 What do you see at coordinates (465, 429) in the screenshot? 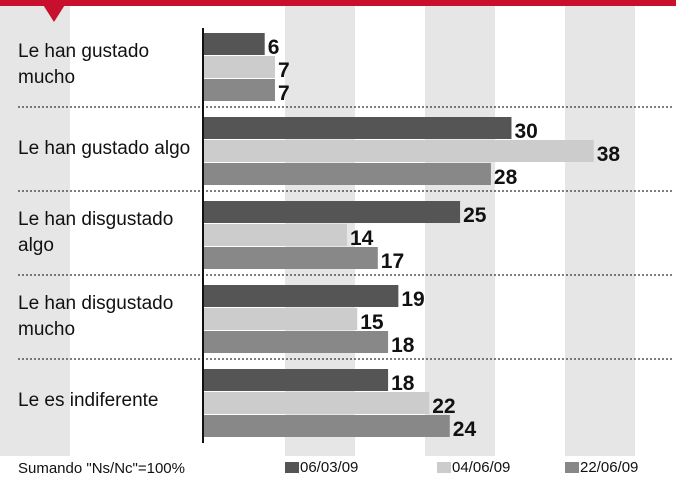
I see `value-label: 24` at bounding box center [465, 429].